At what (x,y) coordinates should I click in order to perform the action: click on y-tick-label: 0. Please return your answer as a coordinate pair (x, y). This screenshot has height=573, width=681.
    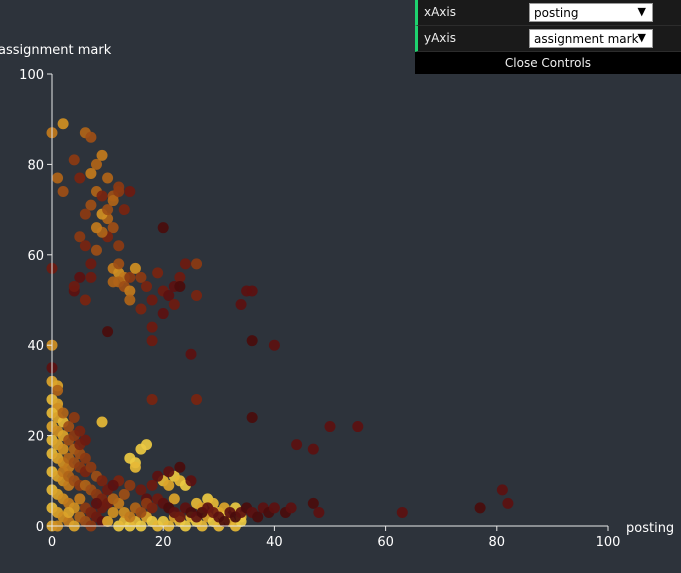
    Looking at the image, I should click on (40, 527).